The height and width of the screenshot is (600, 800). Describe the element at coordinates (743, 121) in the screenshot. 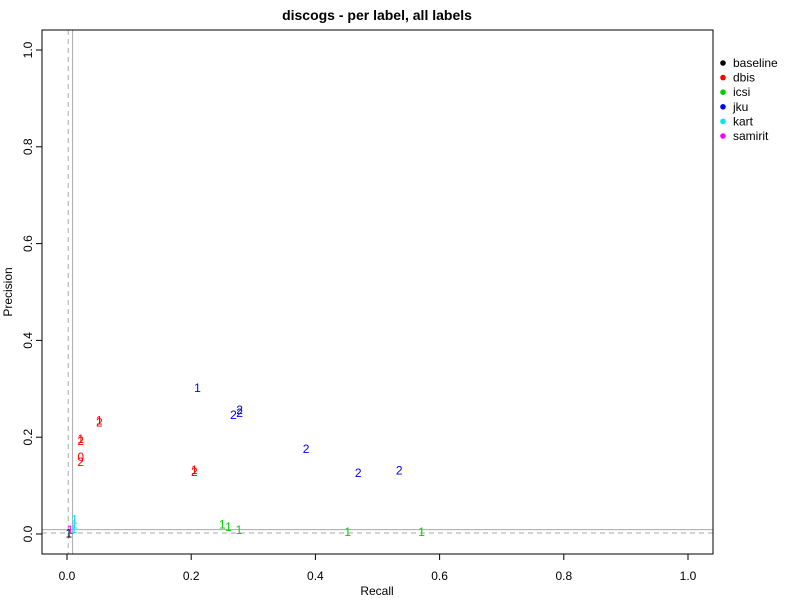

I see `legend-label-kart: kart` at that location.